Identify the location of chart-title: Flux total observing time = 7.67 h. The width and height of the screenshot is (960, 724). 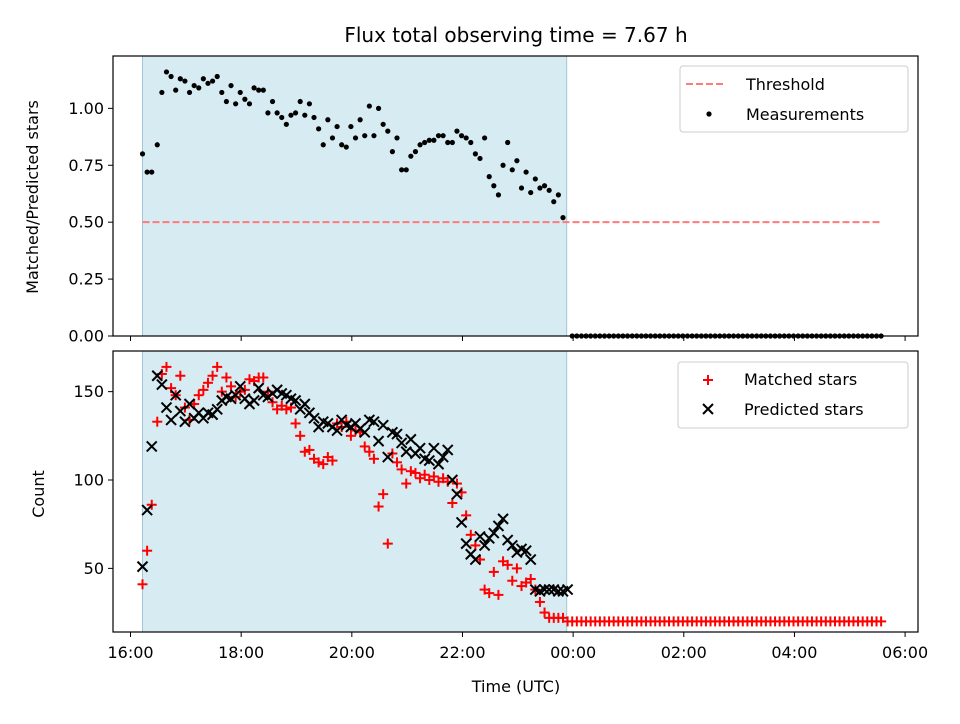
(515, 35).